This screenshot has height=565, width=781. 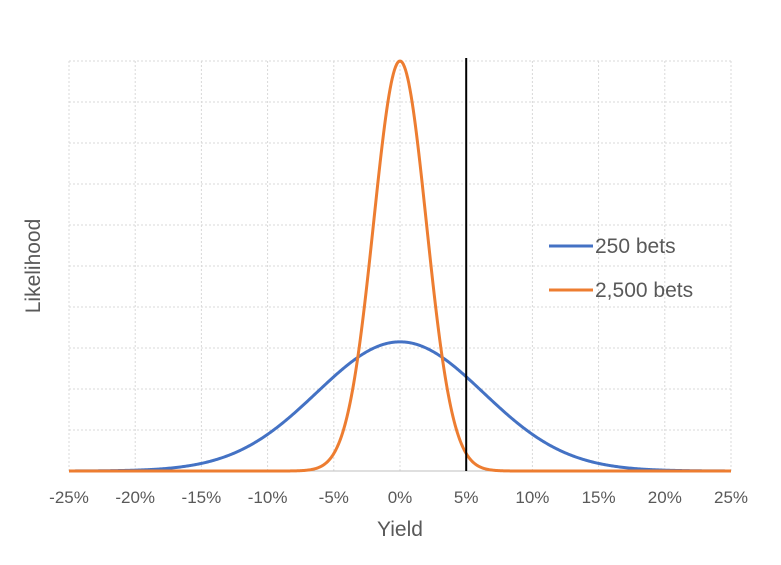 What do you see at coordinates (135, 497) in the screenshot?
I see `x-tick-label: -20%` at bounding box center [135, 497].